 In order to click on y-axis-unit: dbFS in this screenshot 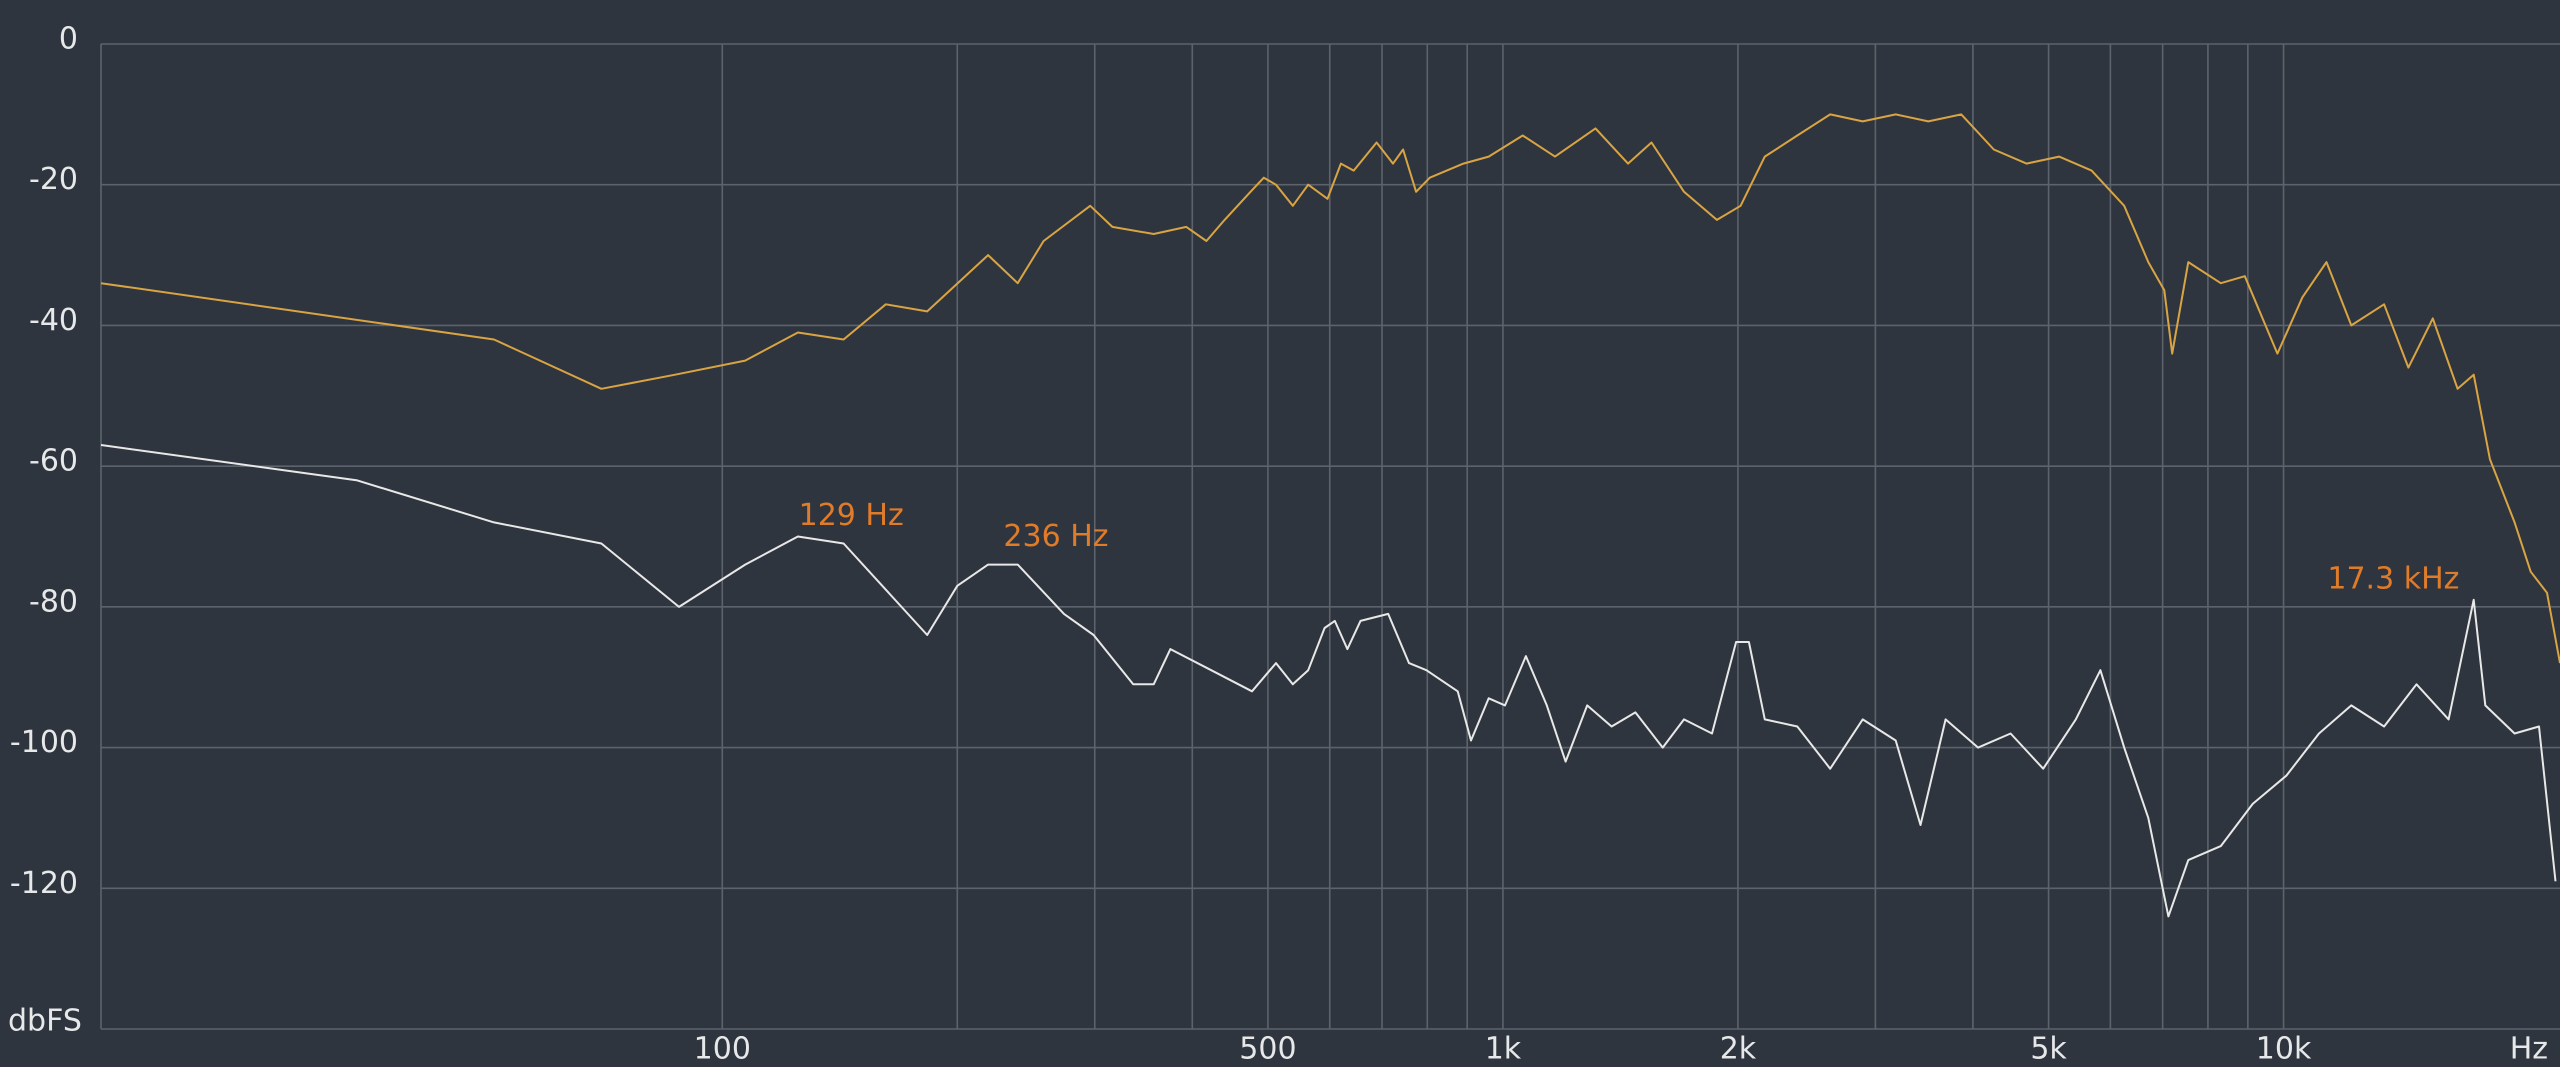, I will do `click(45, 1021)`.